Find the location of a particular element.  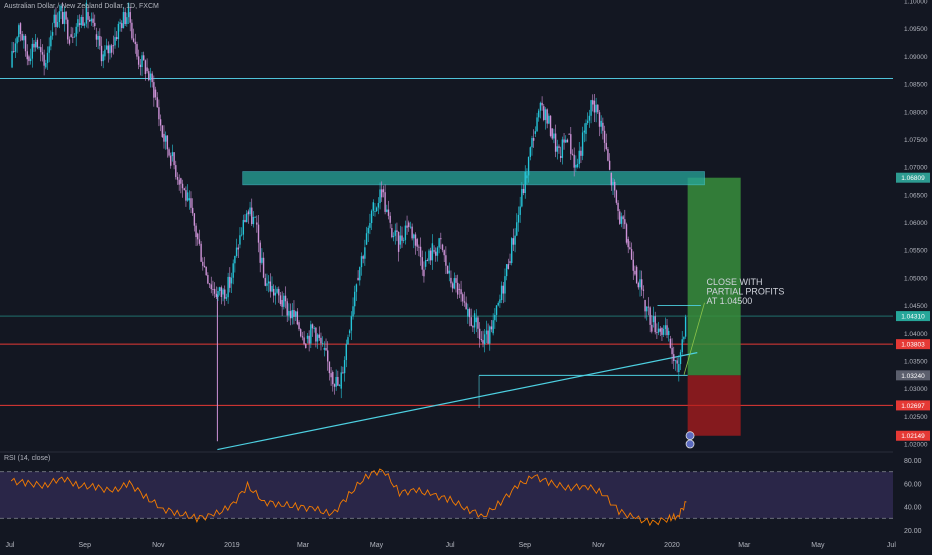

x-tick-label: Mar is located at coordinates (744, 545).